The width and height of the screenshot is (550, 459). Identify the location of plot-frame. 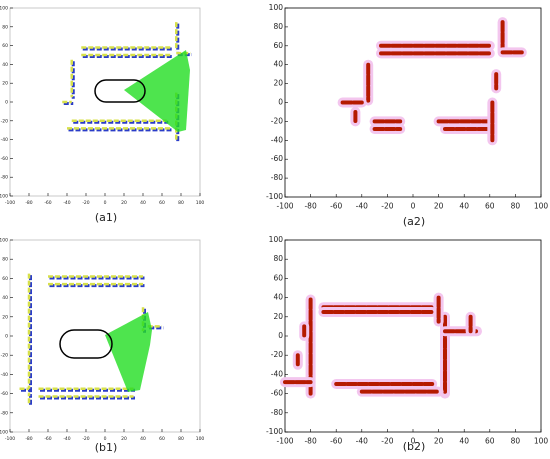
(105, 336).